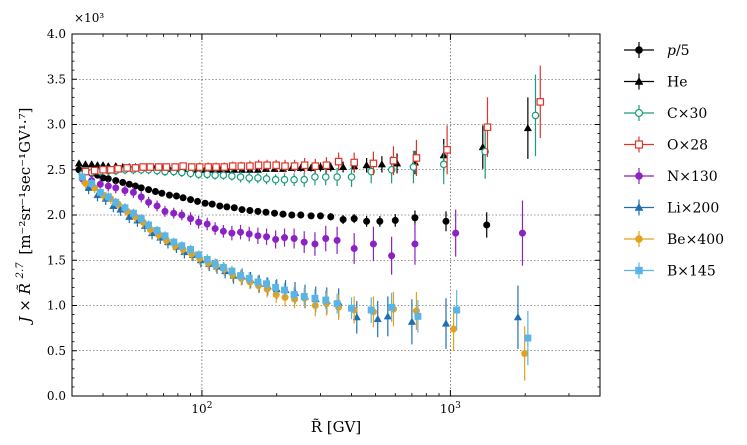 The image size is (747, 445). I want to click on y-axis-label: J × R̃ 2.7 [m⁻²sr⁻¹sec⁻¹GV¹·⁷], so click(24, 216).